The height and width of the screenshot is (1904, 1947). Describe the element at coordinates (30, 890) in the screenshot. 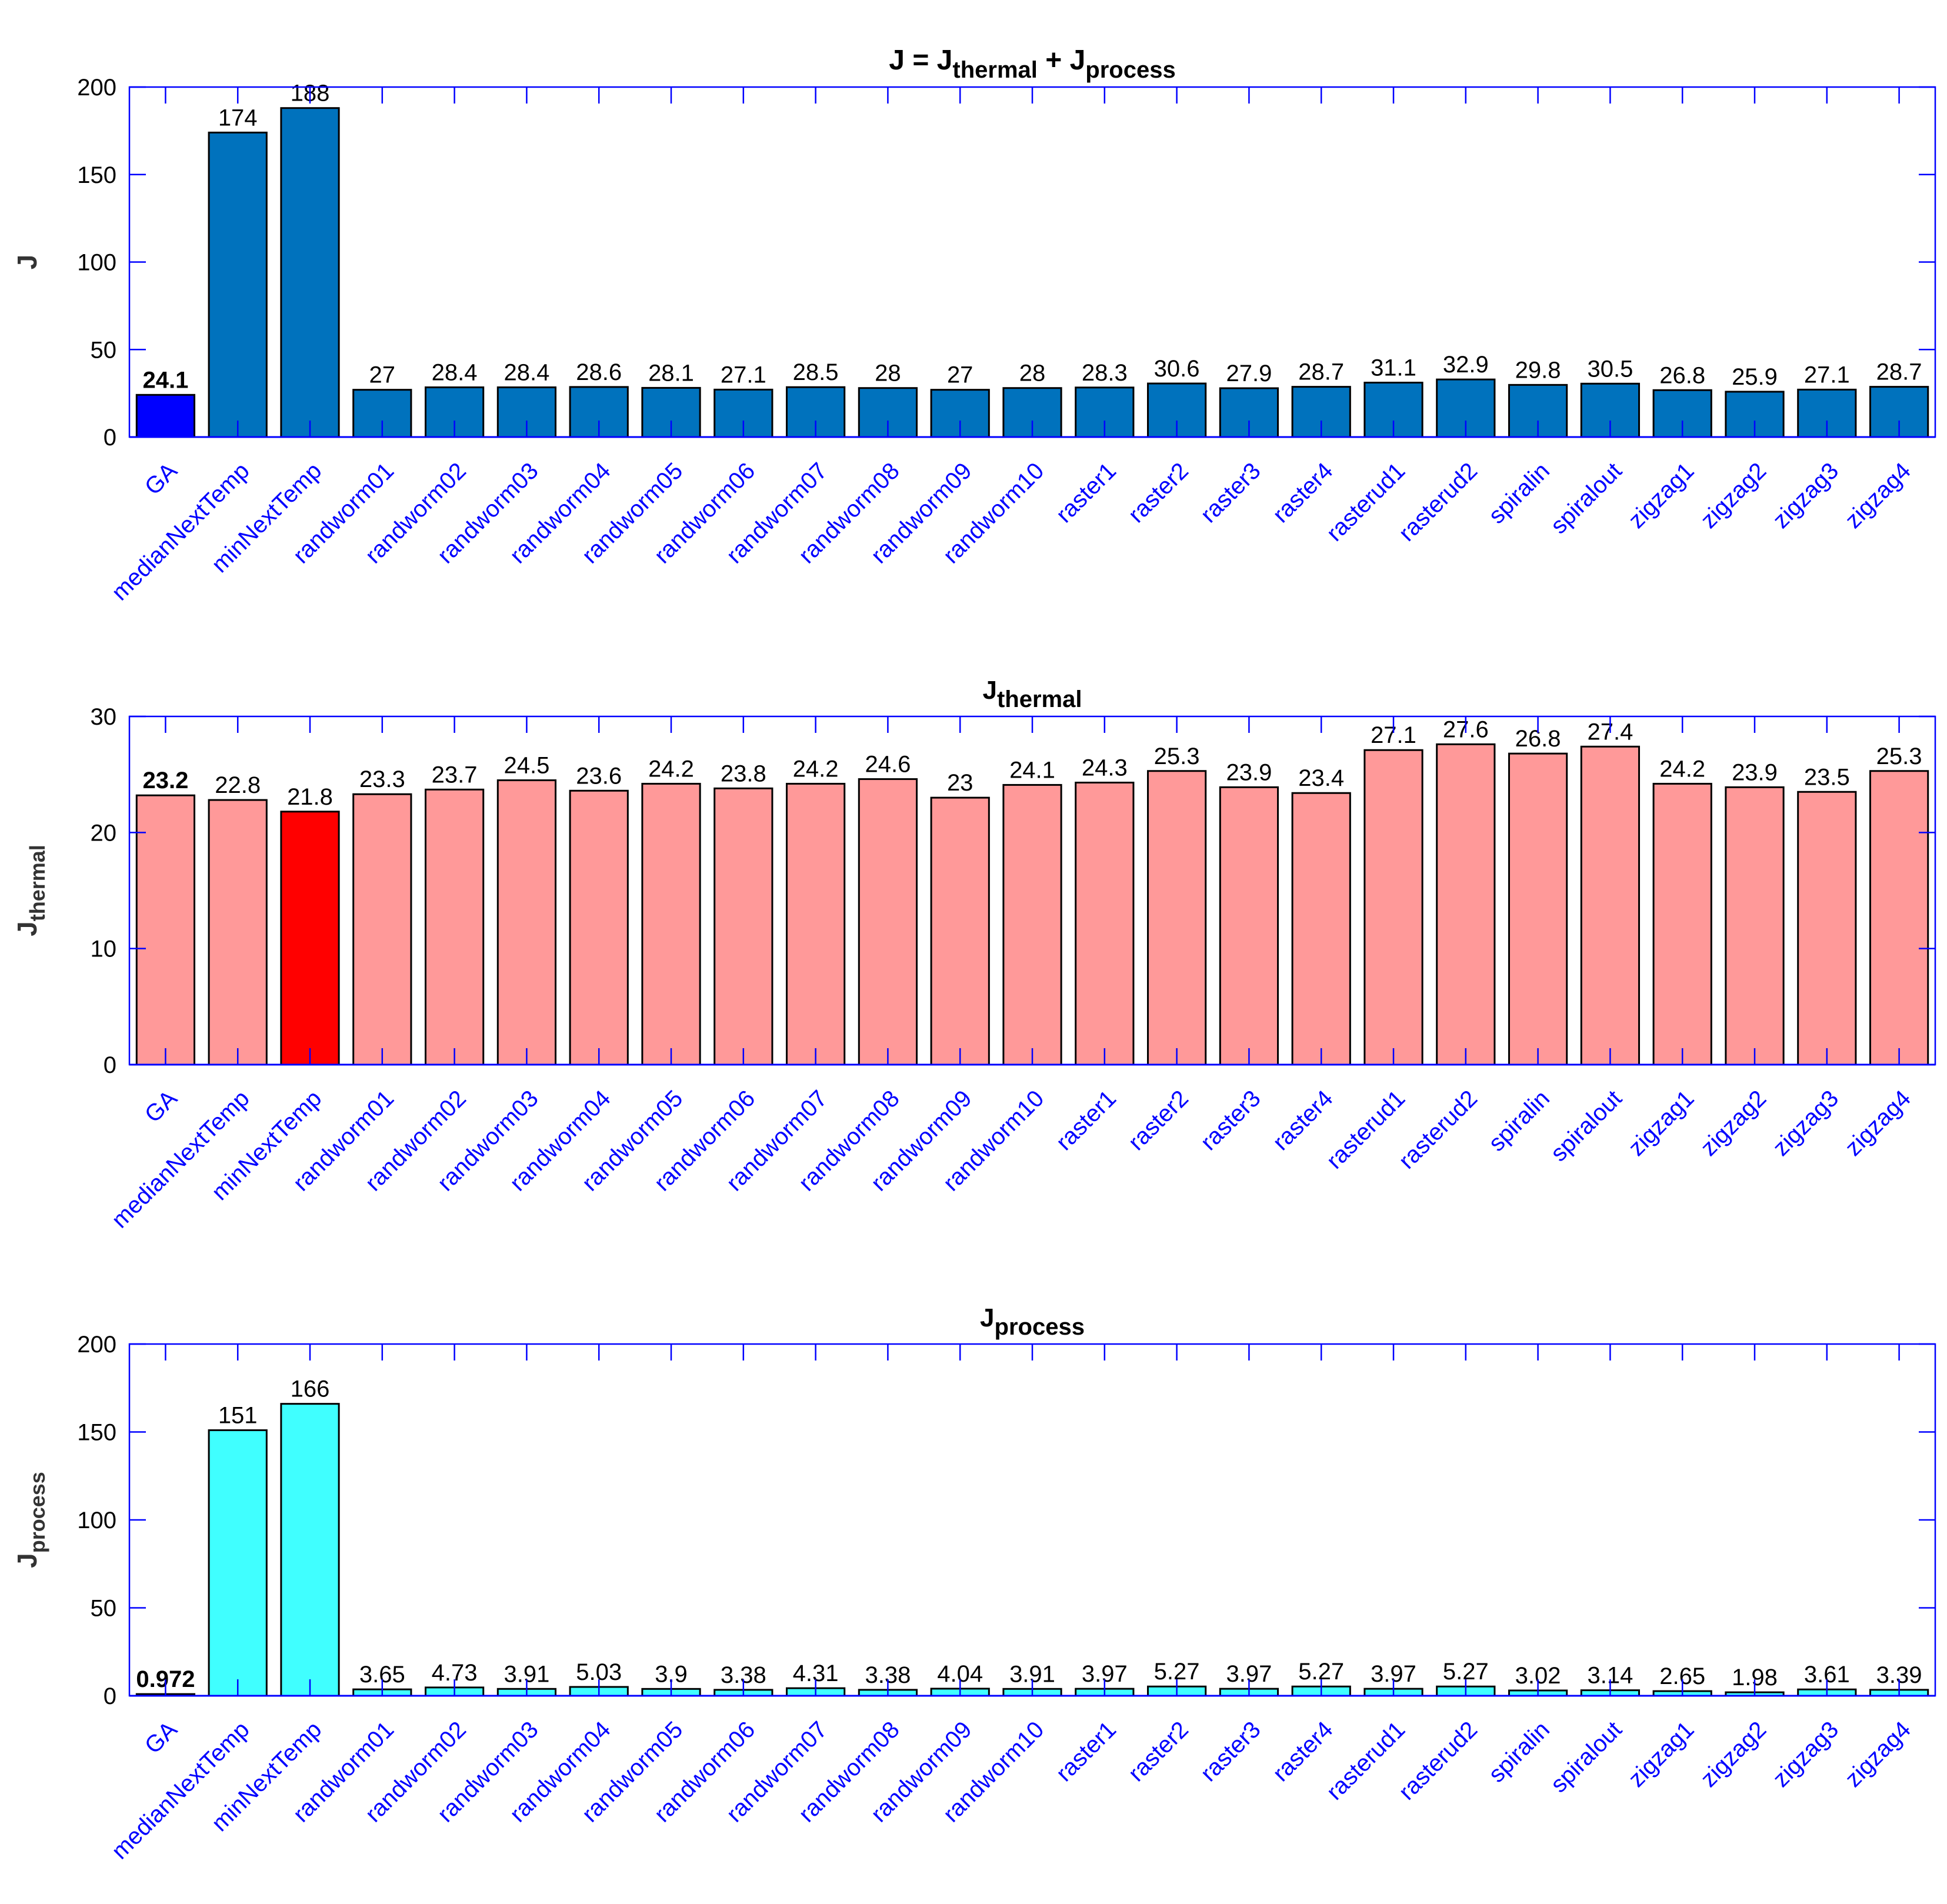

I see `y-axis-label: Jthermal` at that location.